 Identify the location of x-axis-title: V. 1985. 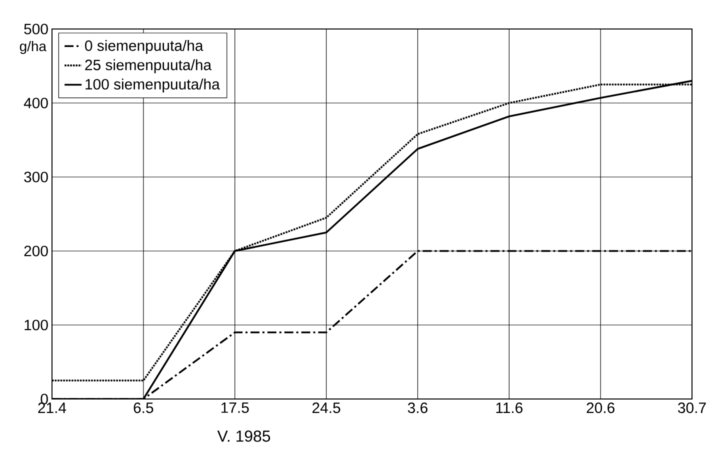
(243, 436).